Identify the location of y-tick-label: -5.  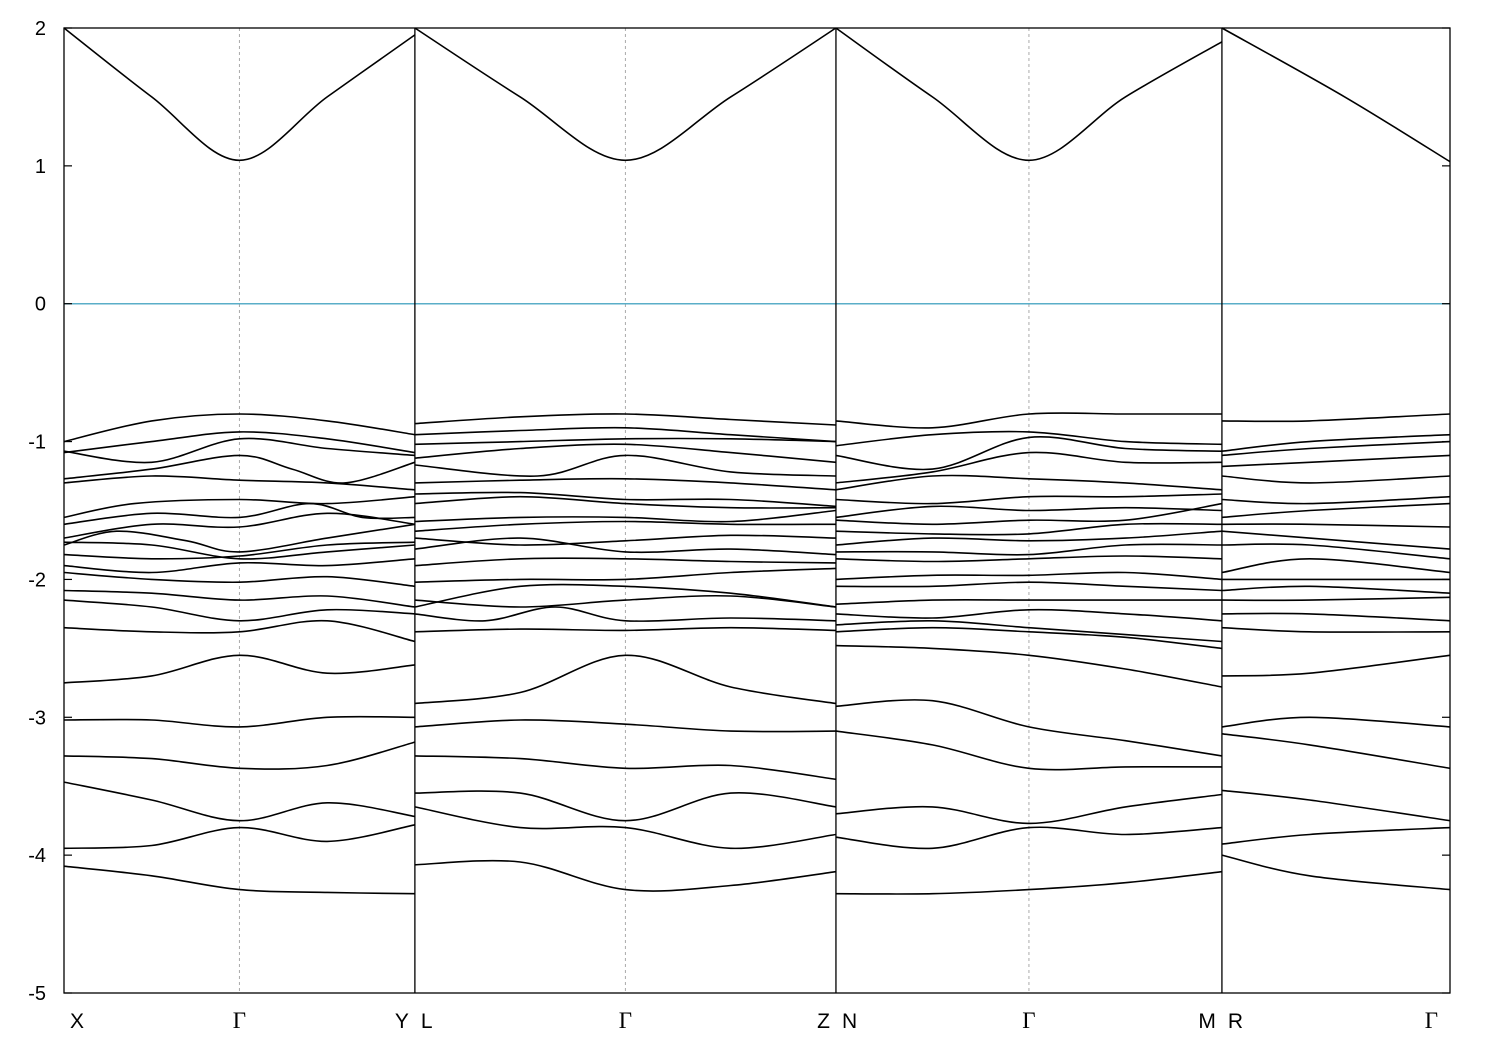
(37, 994).